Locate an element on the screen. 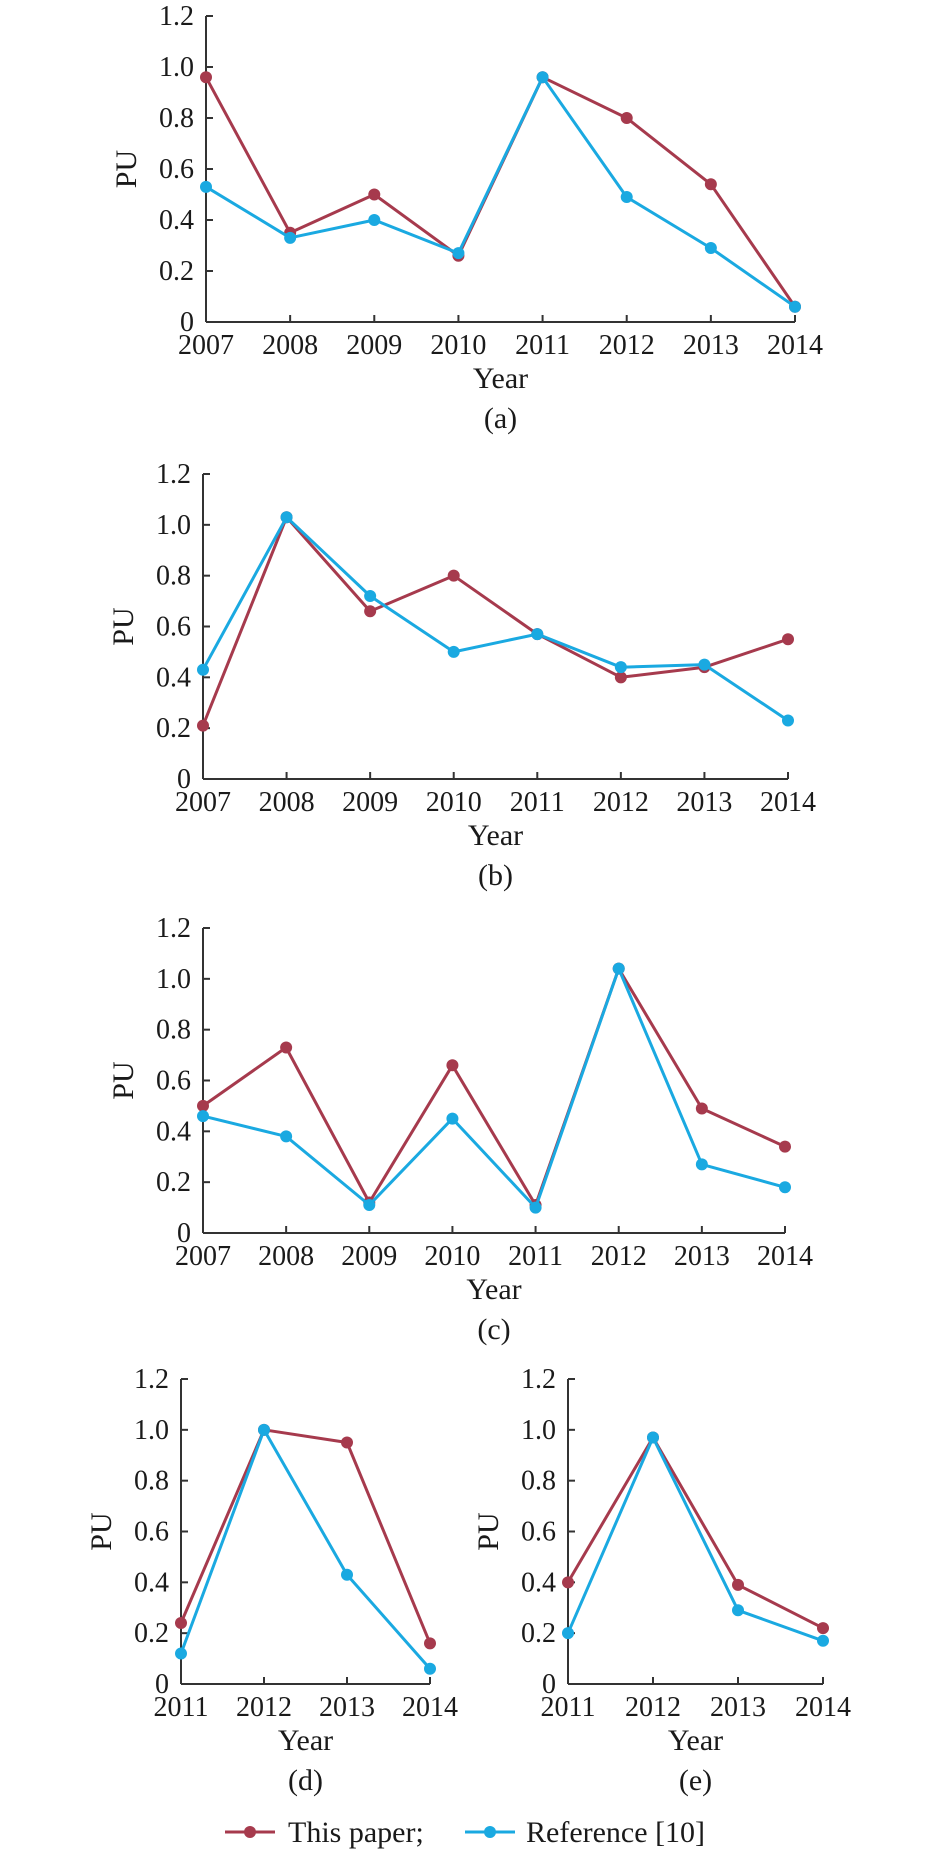 The image size is (945, 1855). panel-caption: (e) is located at coordinates (695, 1780).